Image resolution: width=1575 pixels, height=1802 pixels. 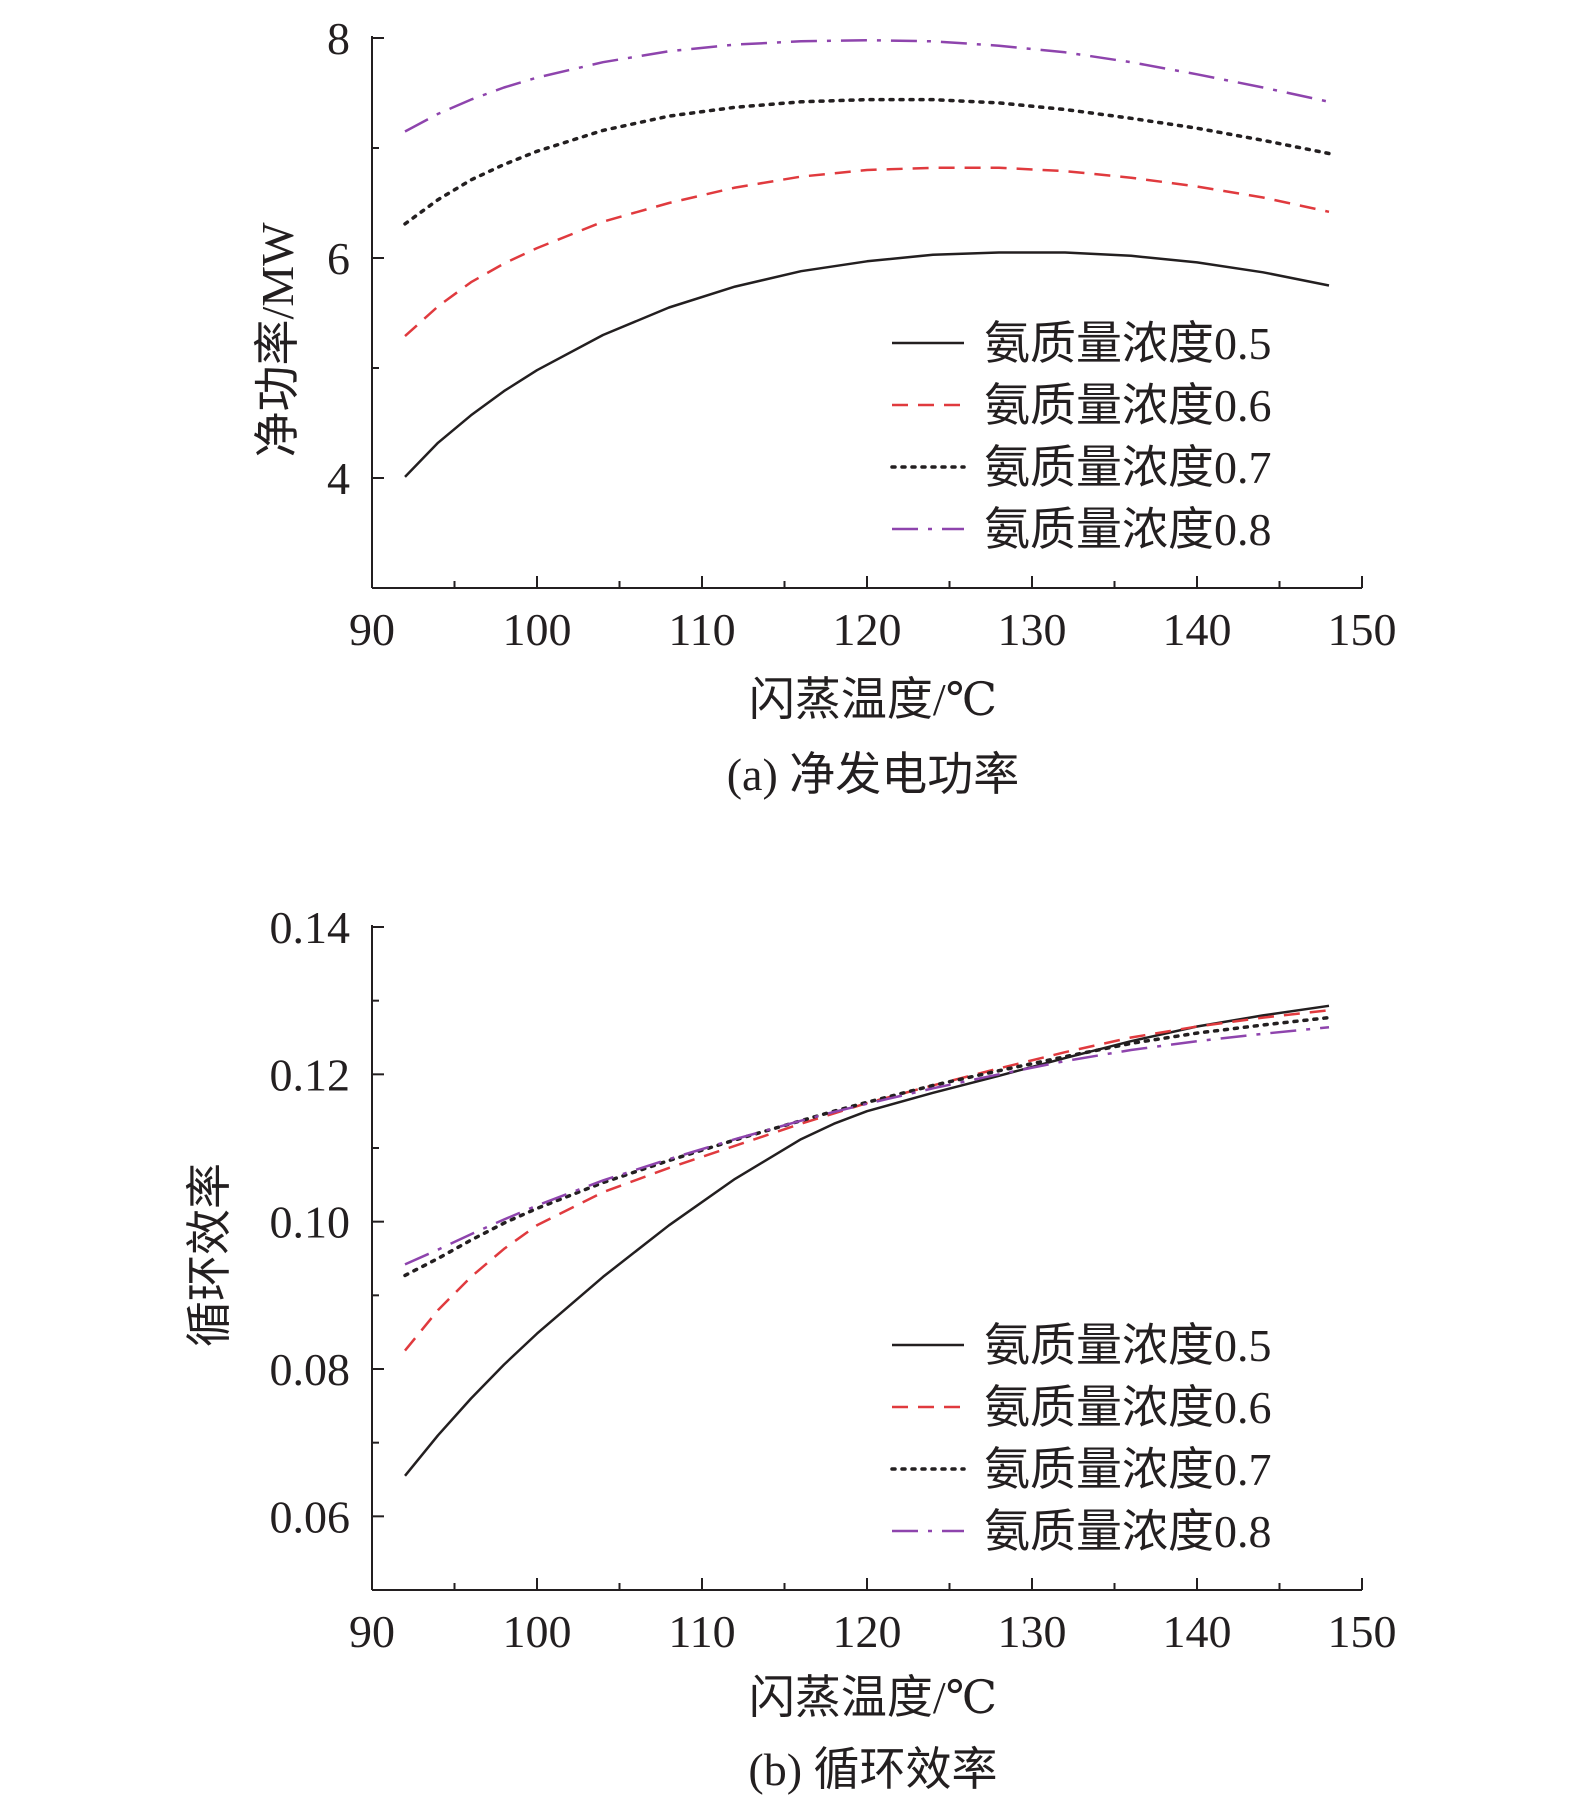 I want to click on y-tick-label: 0.08, so click(x=310, y=1369).